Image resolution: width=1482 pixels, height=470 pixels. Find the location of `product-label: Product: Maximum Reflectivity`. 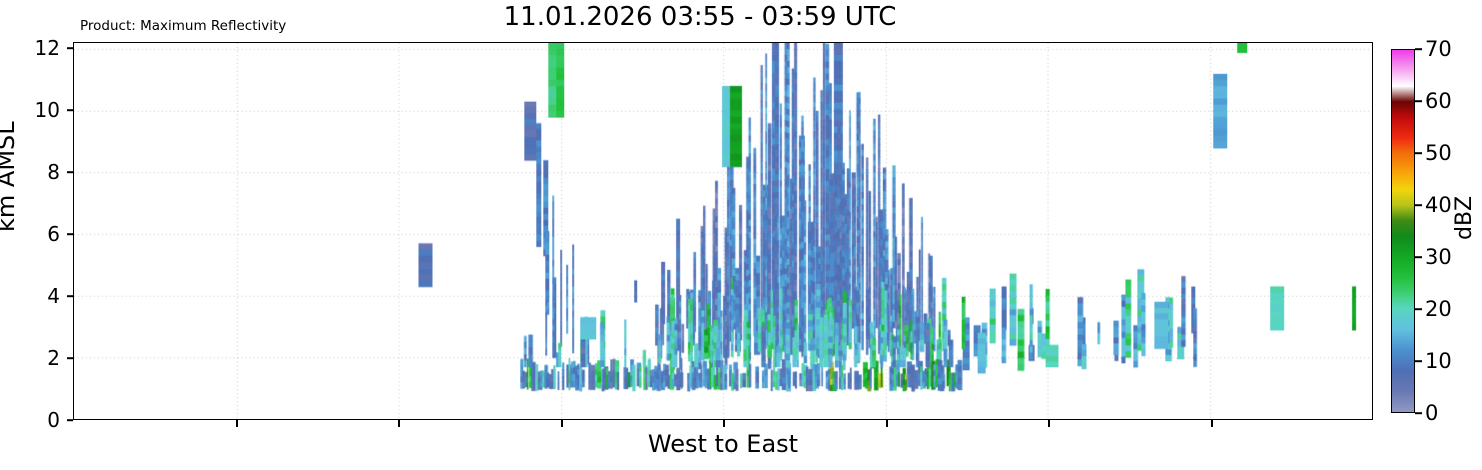

product-label: Product: Maximum Reflectivity is located at coordinates (183, 26).